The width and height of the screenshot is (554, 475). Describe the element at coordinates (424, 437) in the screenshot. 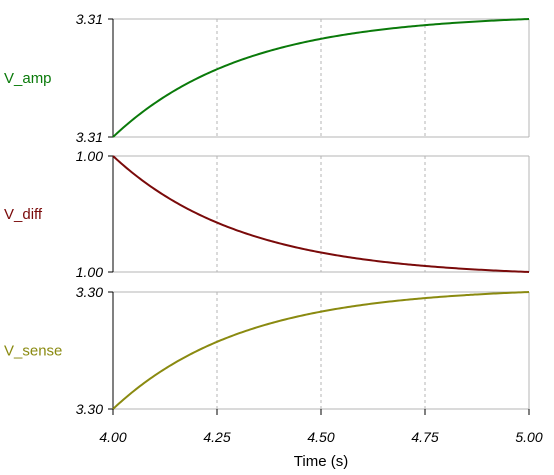

I see `x-tick-label: 4.75` at that location.